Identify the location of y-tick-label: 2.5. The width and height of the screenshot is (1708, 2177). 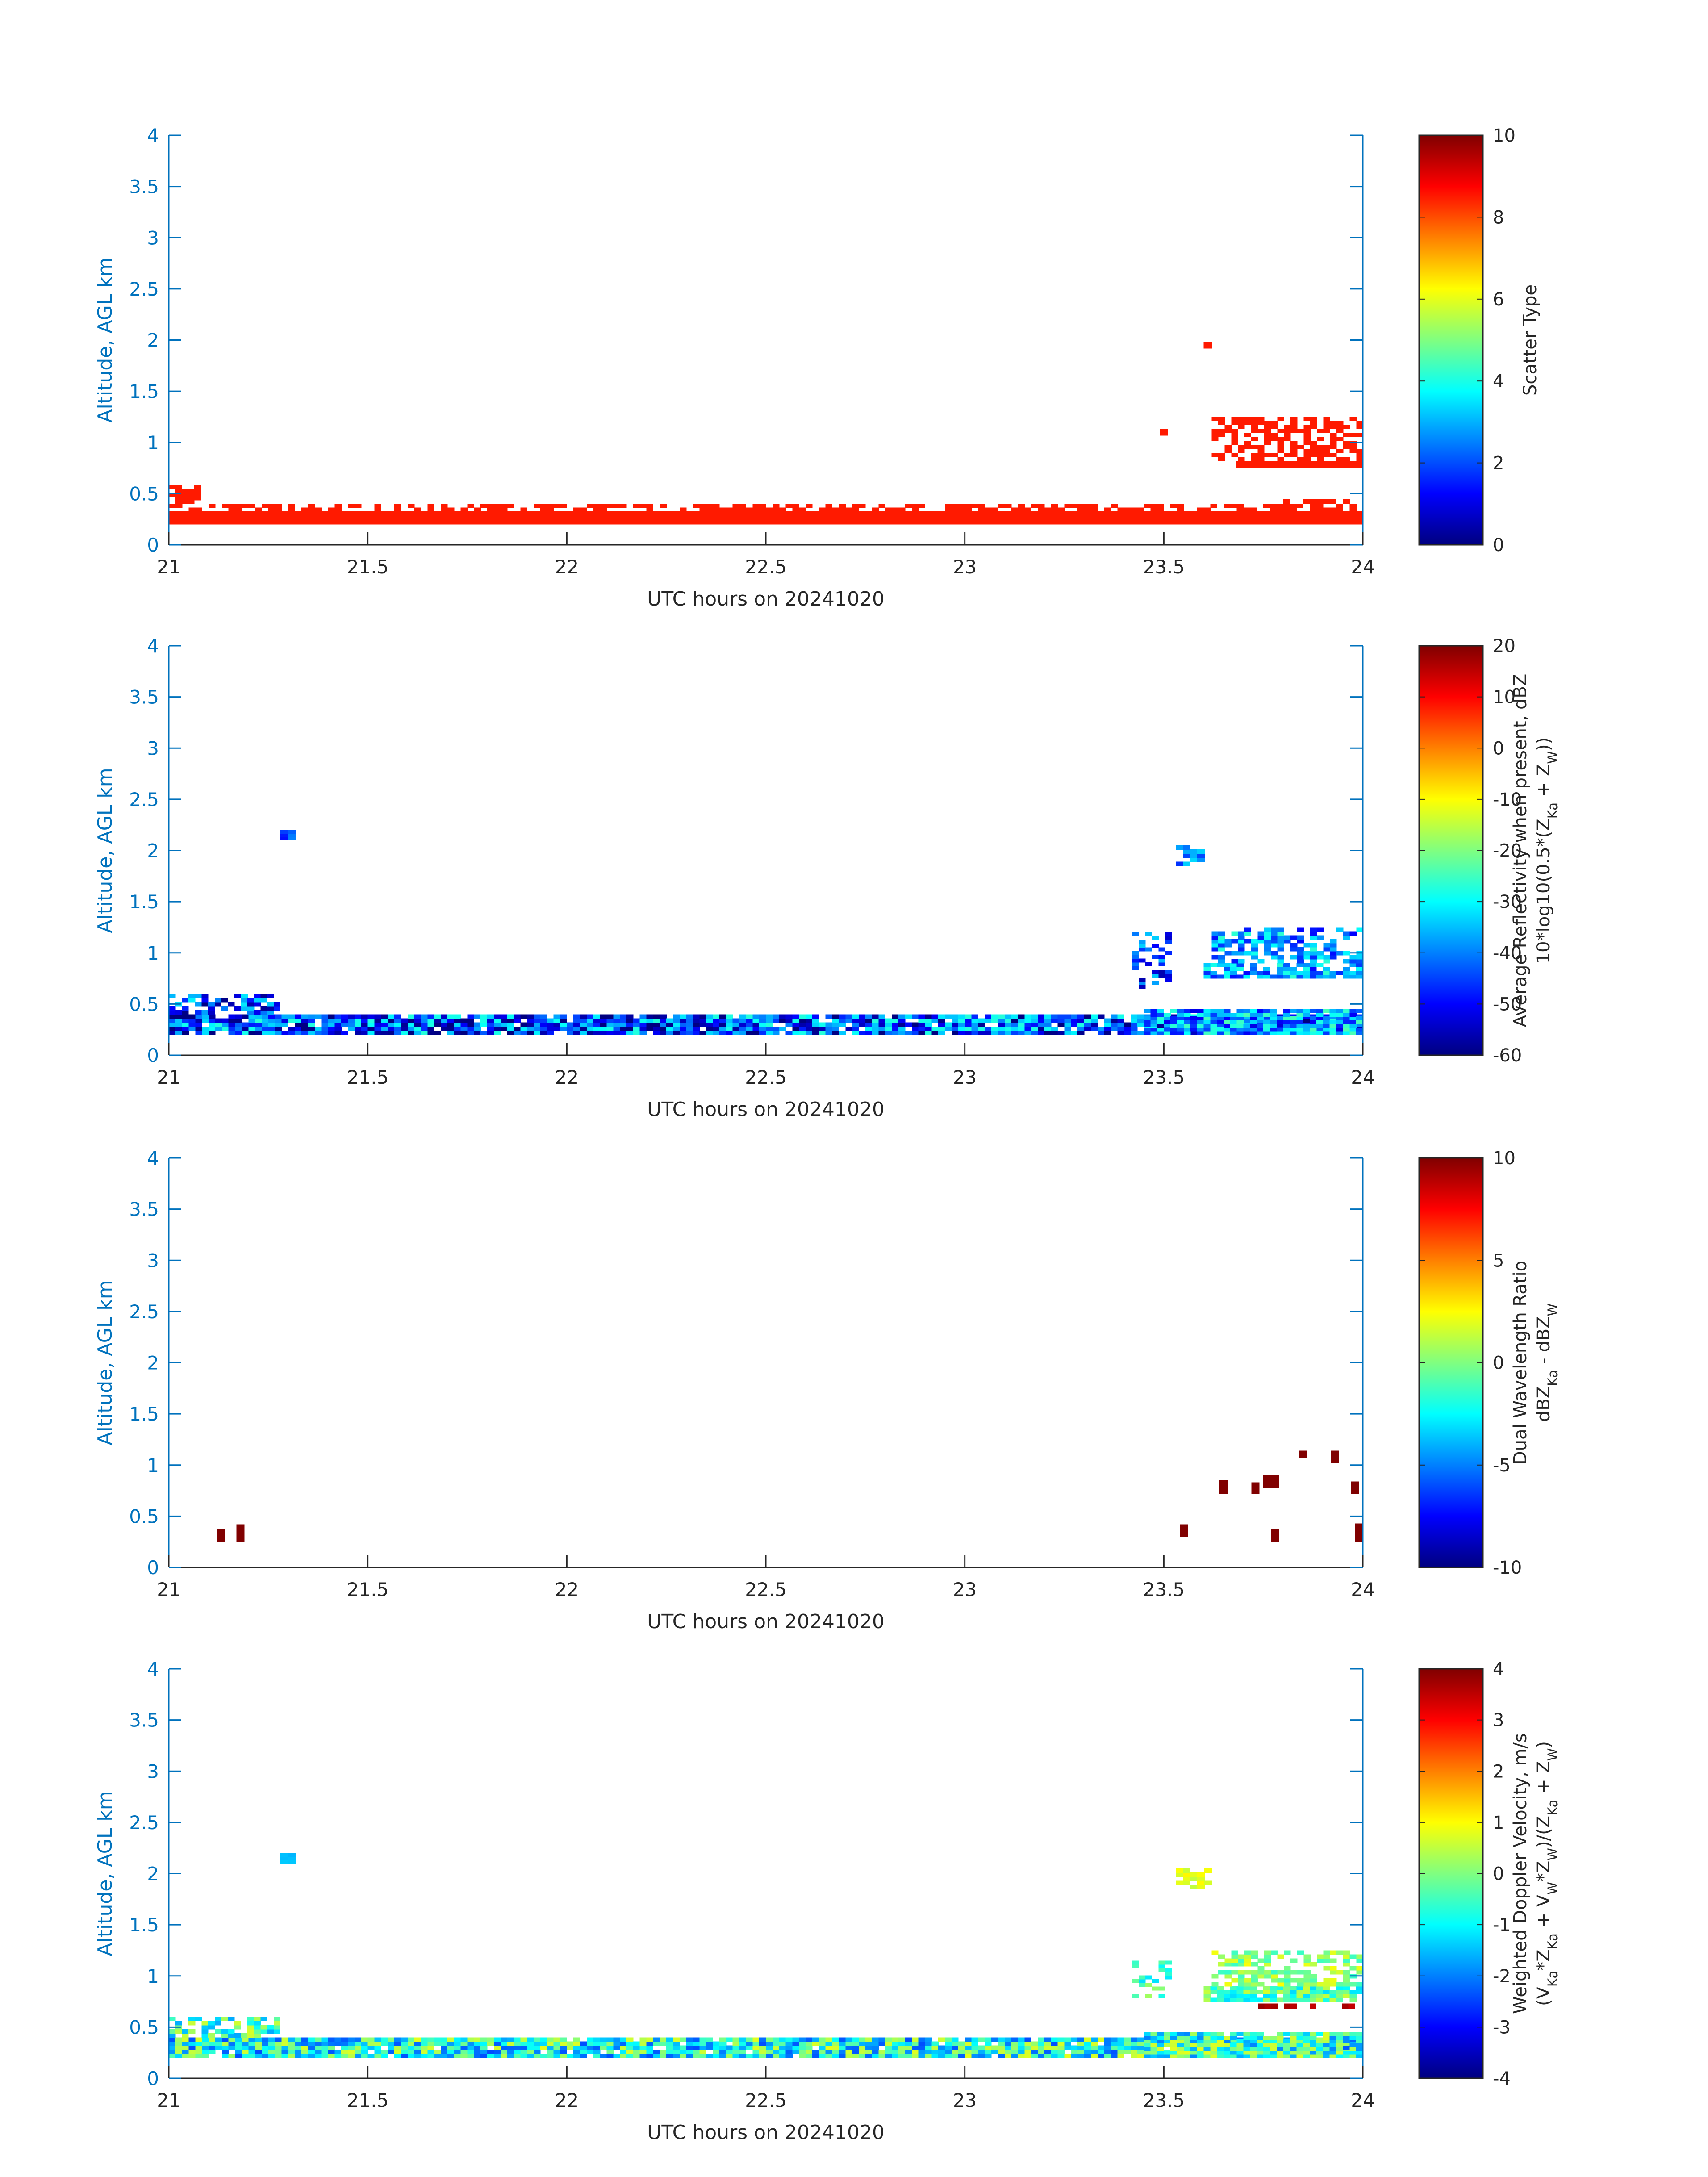
(144, 800).